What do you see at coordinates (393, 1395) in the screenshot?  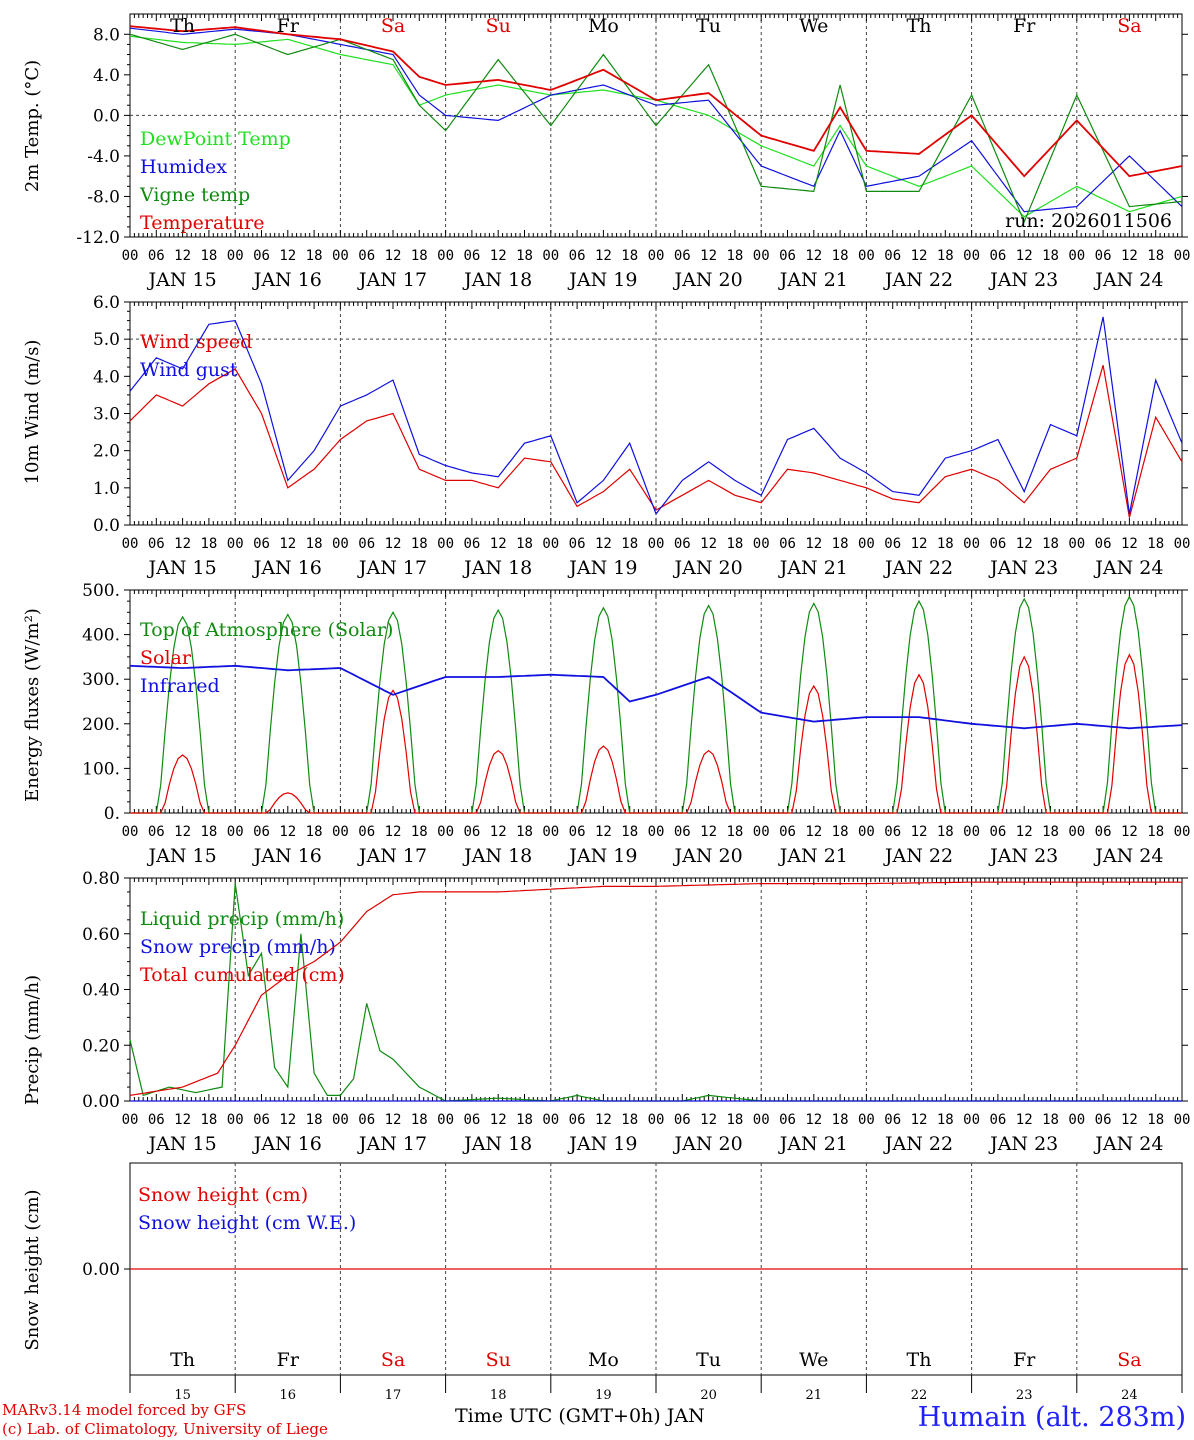 I see `day-number: 17` at bounding box center [393, 1395].